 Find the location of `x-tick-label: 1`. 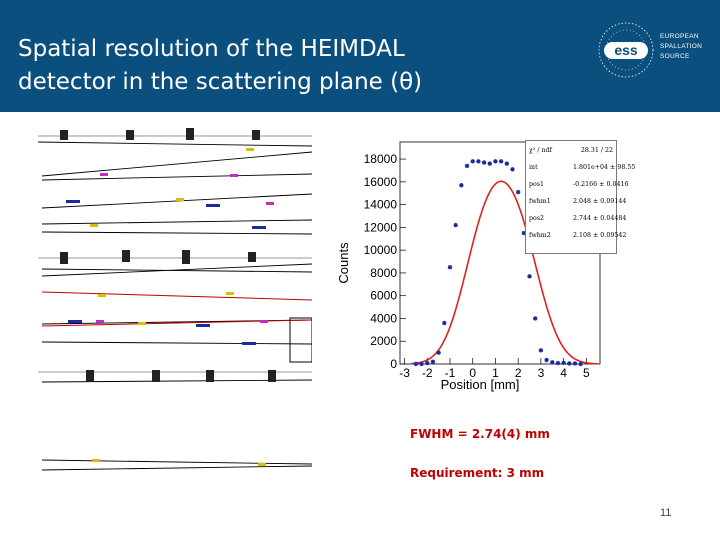

x-tick-label: 1 is located at coordinates (495, 373).